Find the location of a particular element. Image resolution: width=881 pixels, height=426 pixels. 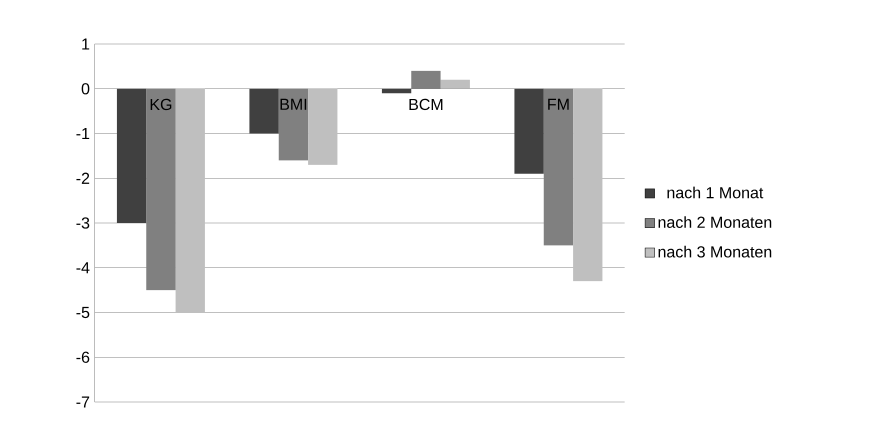

y-tick-label: -7 is located at coordinates (83, 402).